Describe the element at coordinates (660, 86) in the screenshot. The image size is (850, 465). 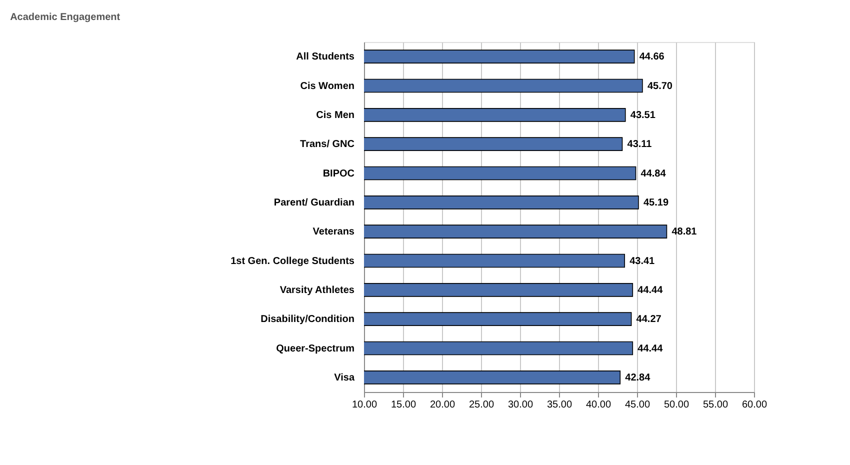
I see `data-label: 45.70` at that location.